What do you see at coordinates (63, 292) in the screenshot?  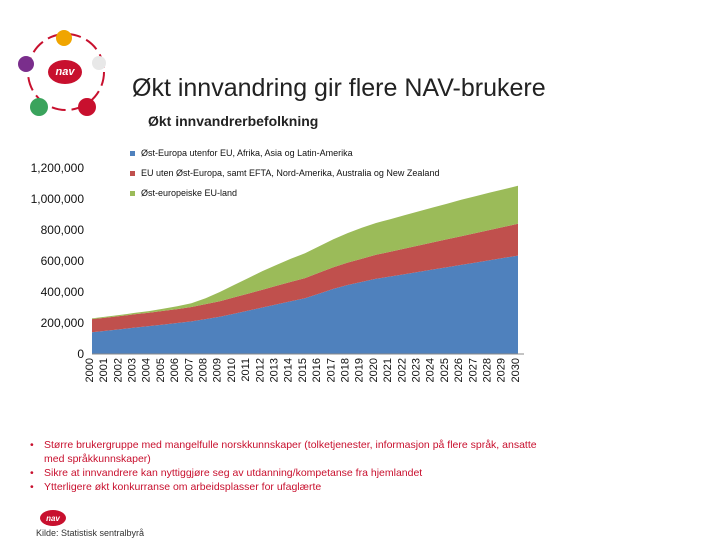 I see `y-tick-label: 400,000` at bounding box center [63, 292].